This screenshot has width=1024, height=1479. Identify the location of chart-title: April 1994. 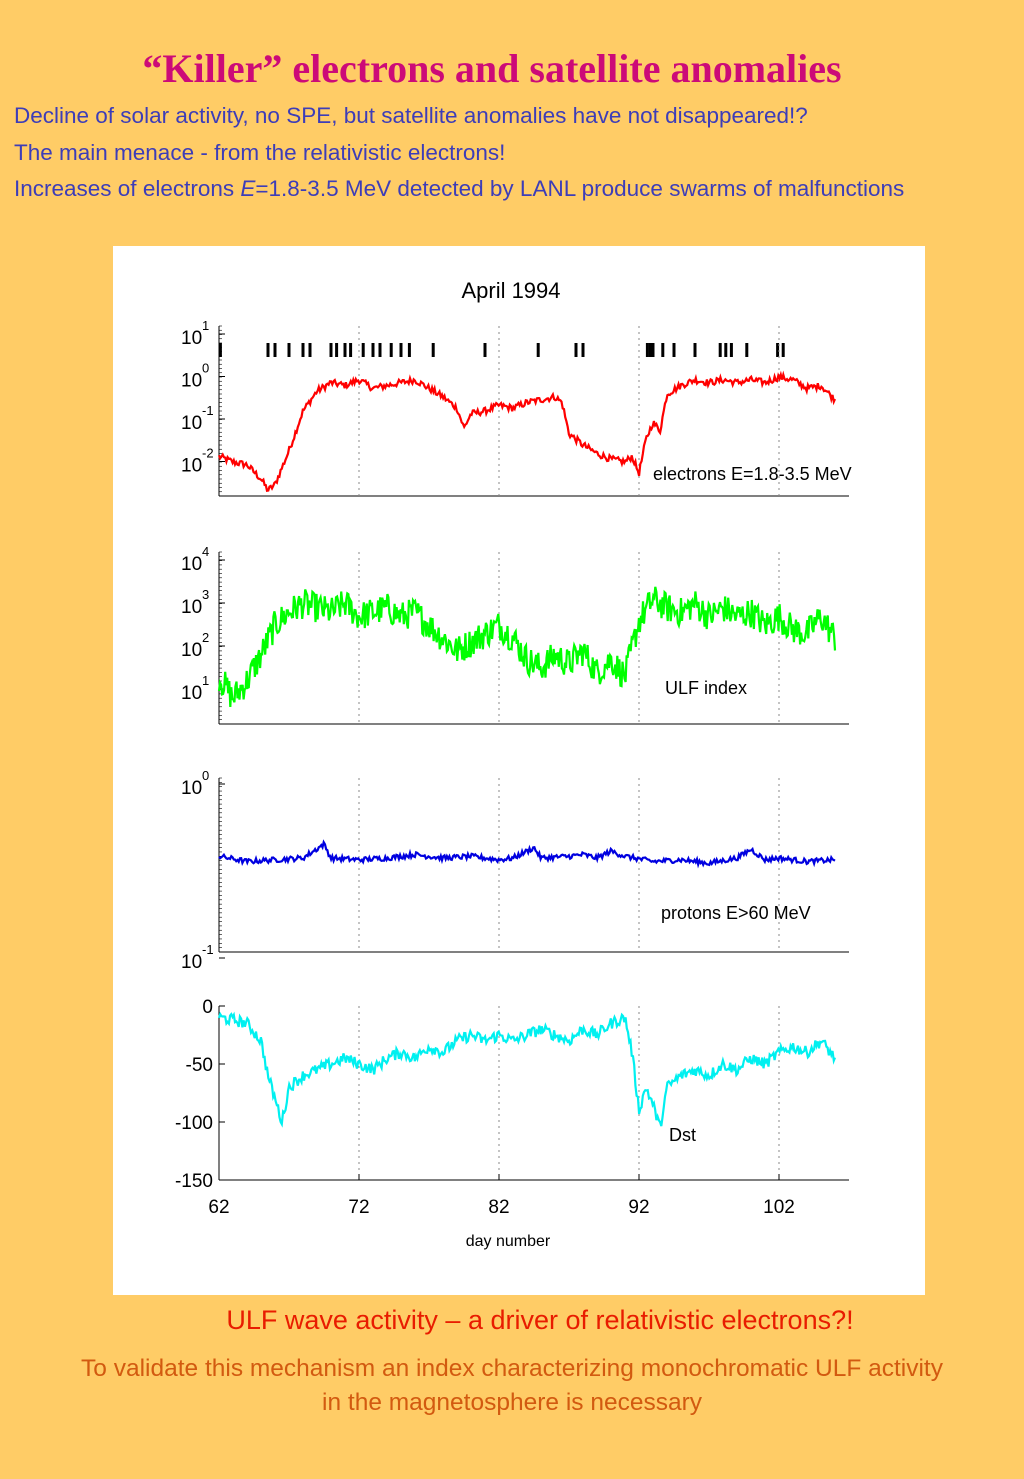
(510, 290).